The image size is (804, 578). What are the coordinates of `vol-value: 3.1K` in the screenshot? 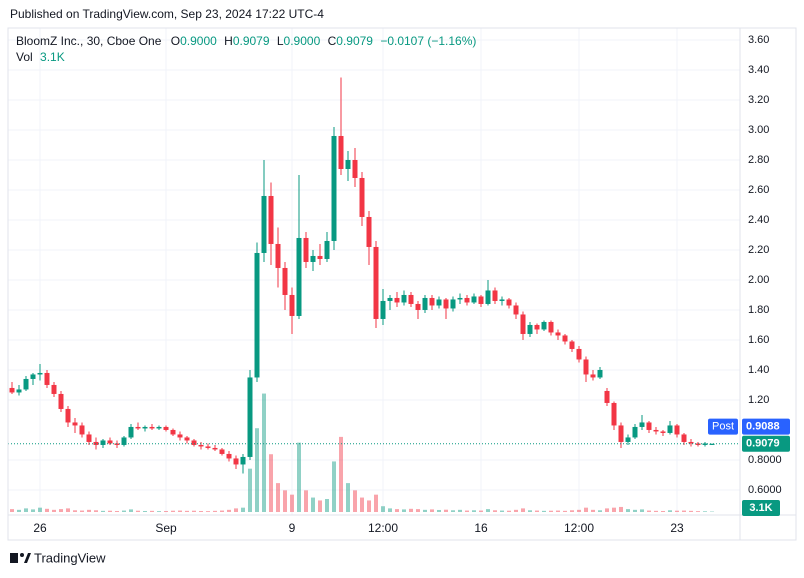 It's located at (52, 57).